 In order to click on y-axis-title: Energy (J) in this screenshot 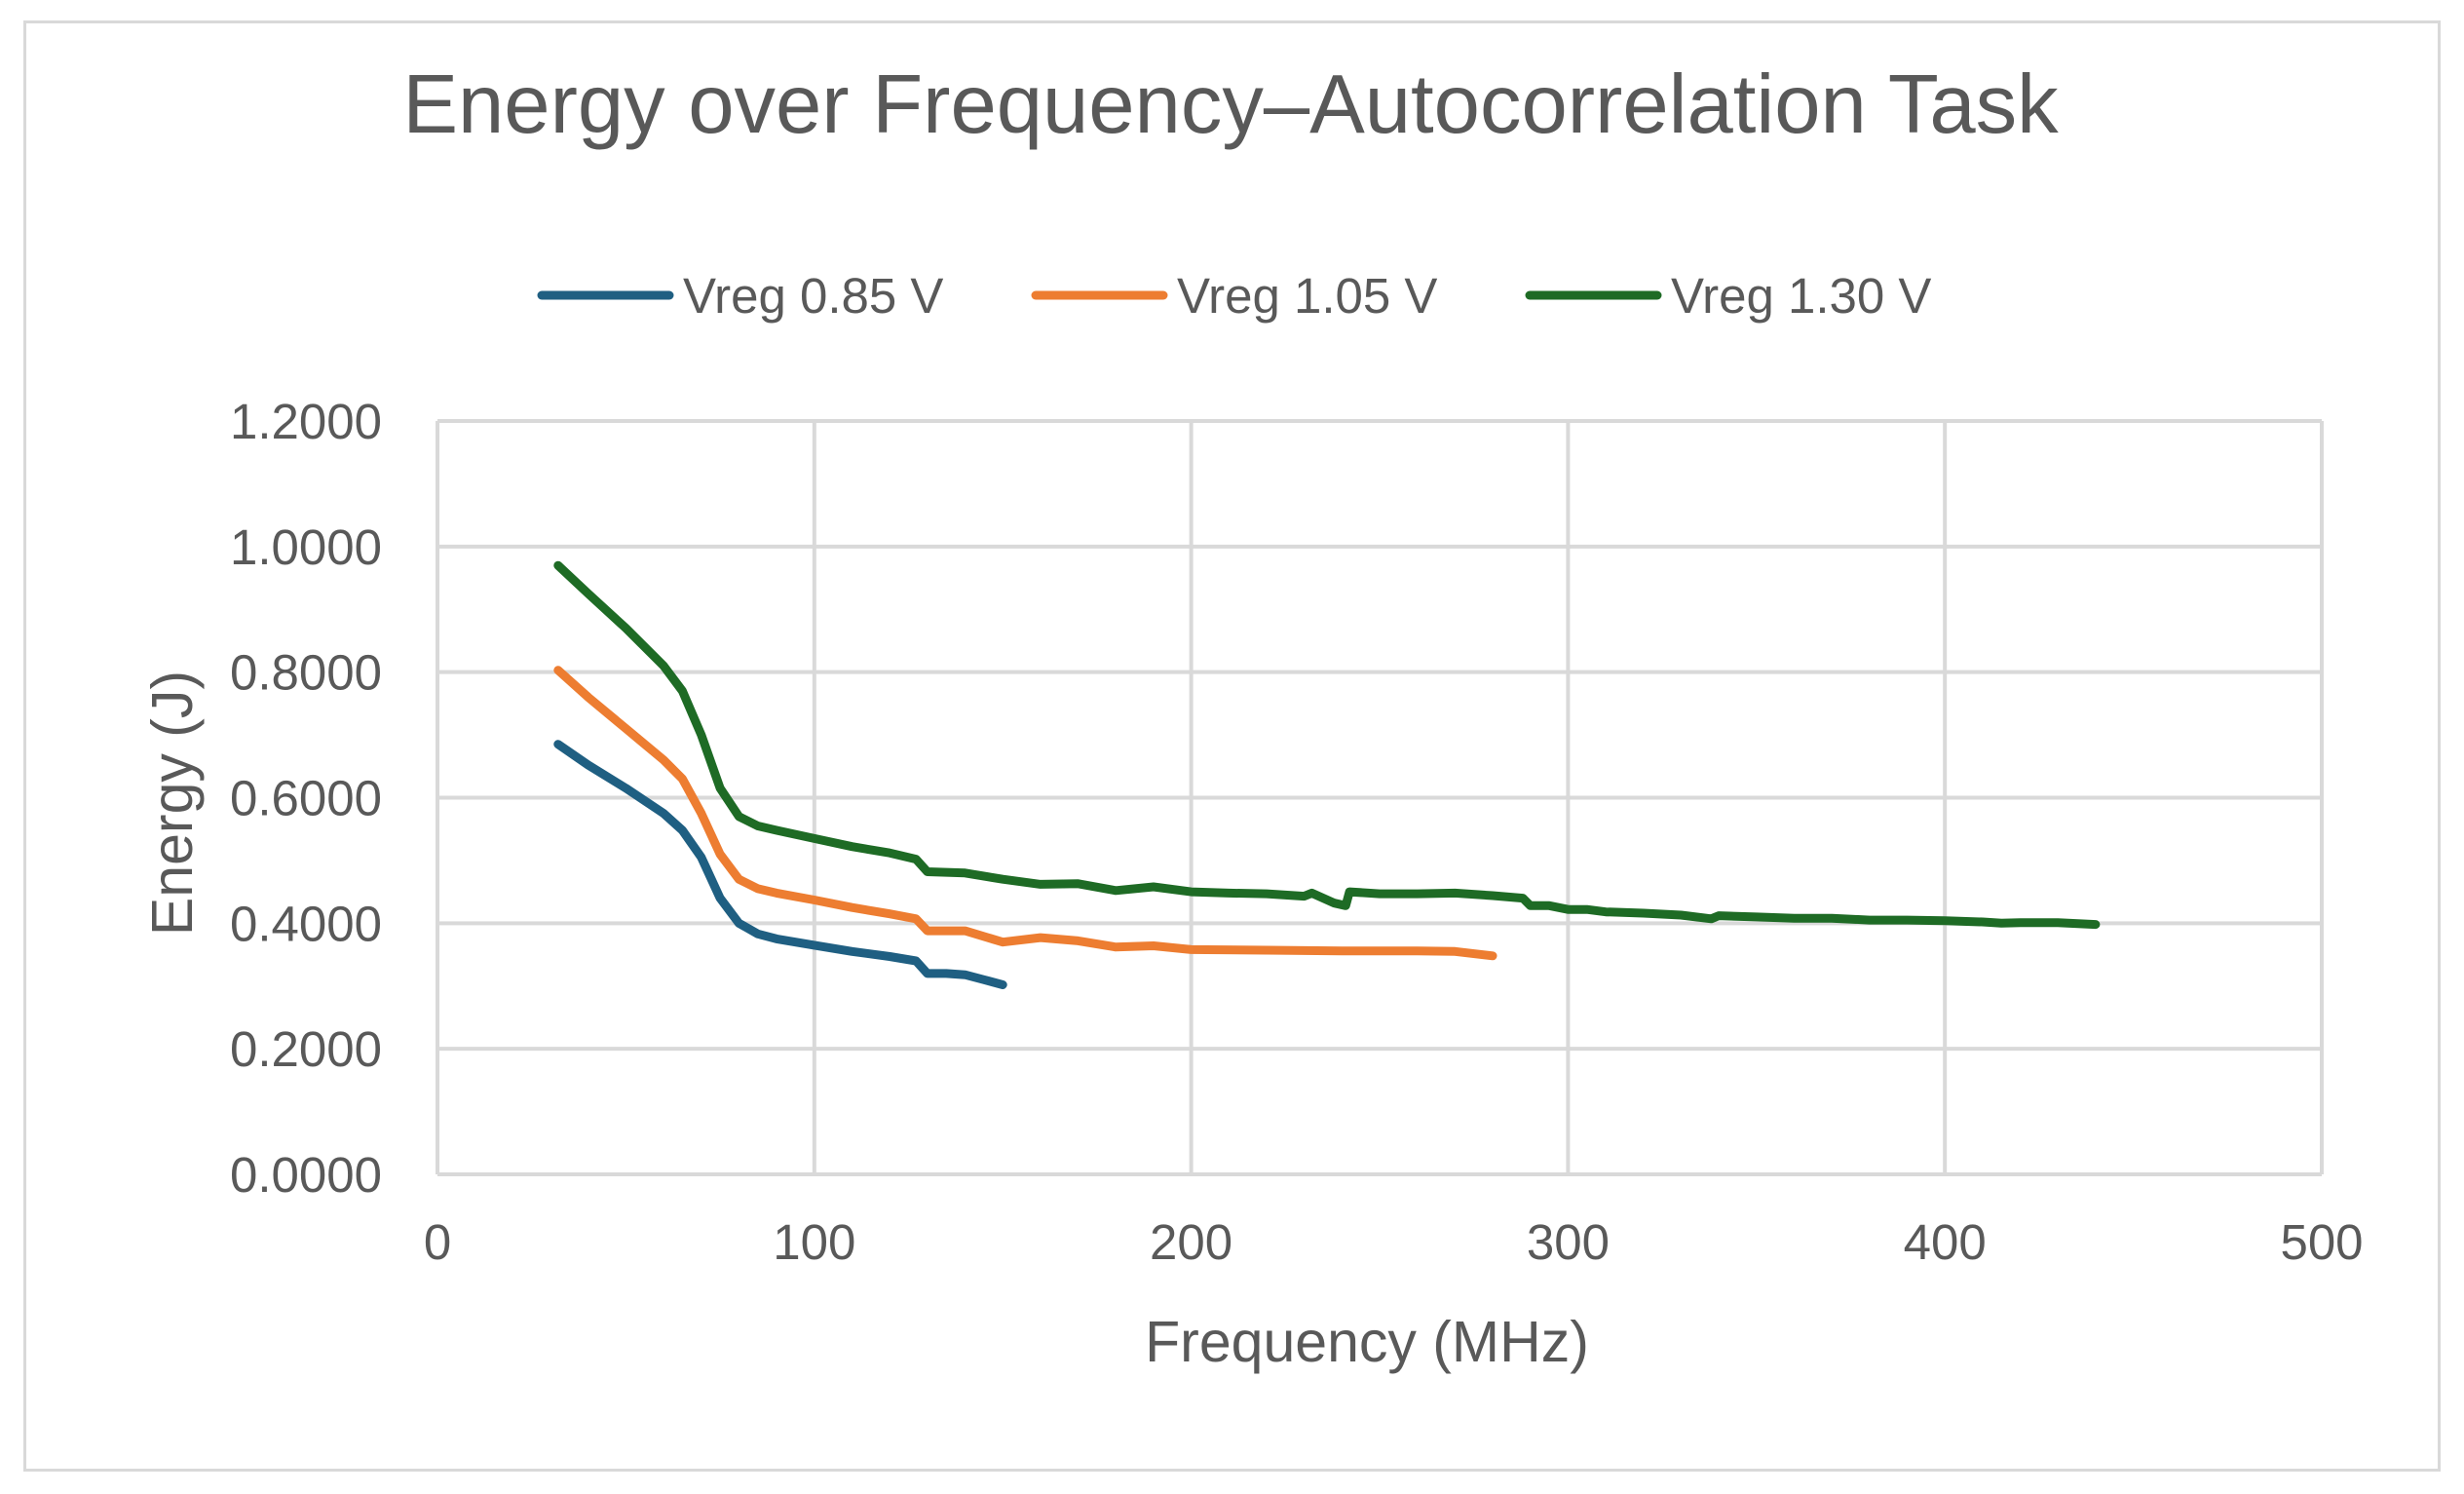, I will do `click(172, 803)`.